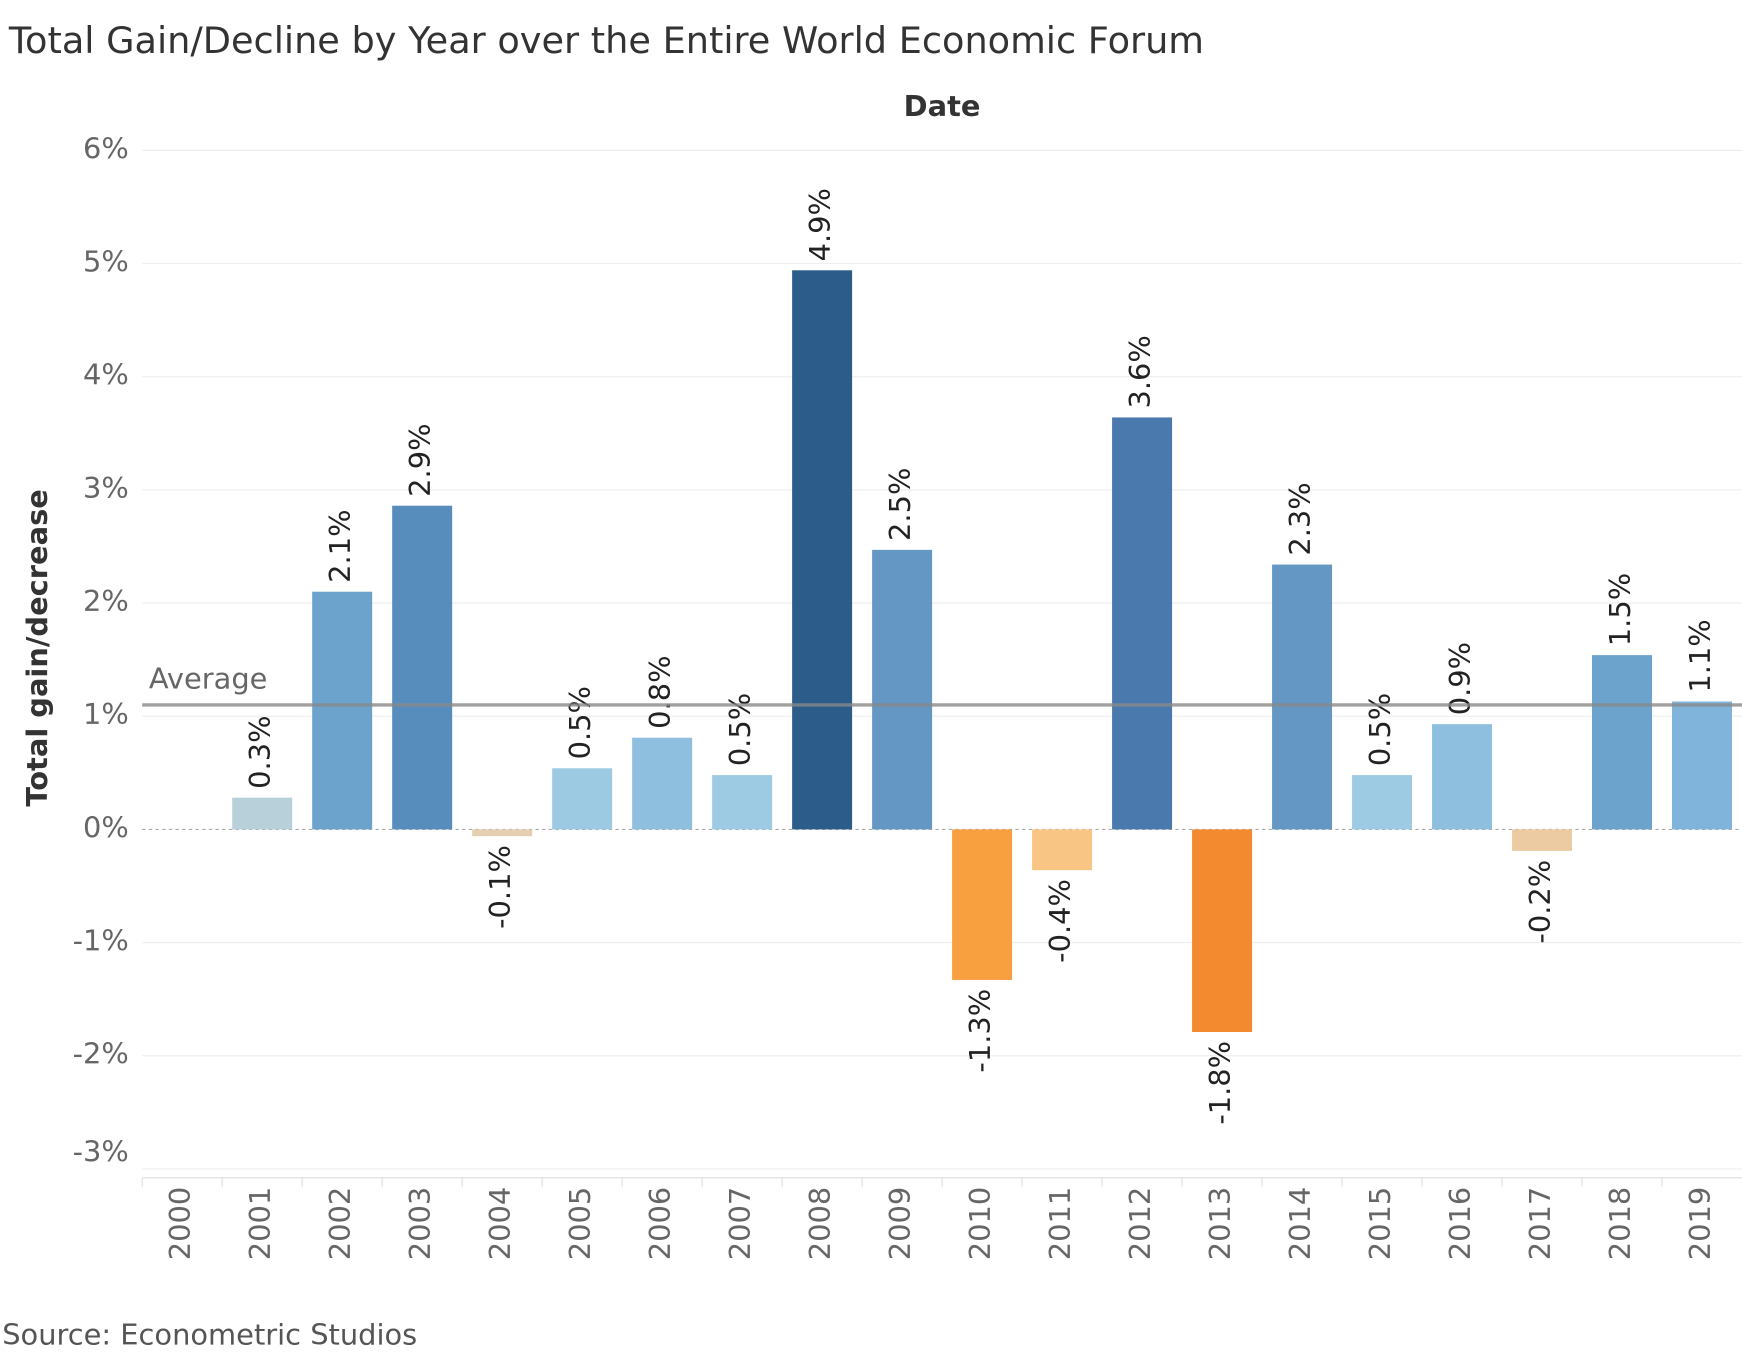 The image size is (1742, 1358). Describe the element at coordinates (740, 1224) in the screenshot. I see `x-tick-label: 2007` at that location.